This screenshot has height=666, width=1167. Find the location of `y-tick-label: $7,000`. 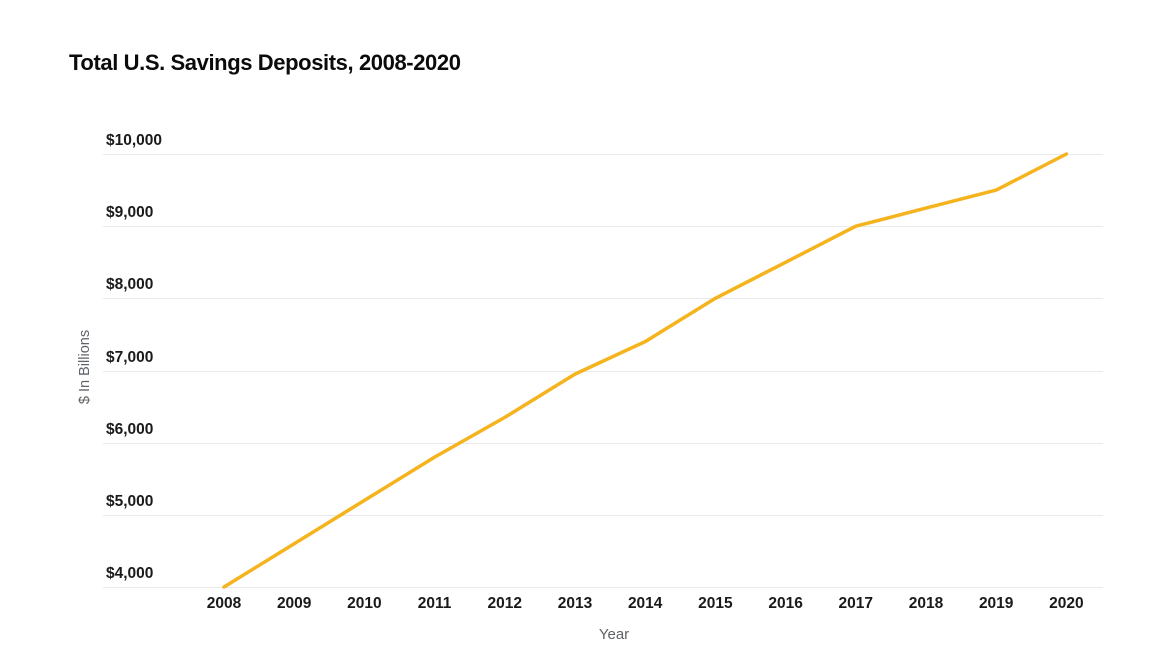

y-tick-label: $7,000 is located at coordinates (130, 357).